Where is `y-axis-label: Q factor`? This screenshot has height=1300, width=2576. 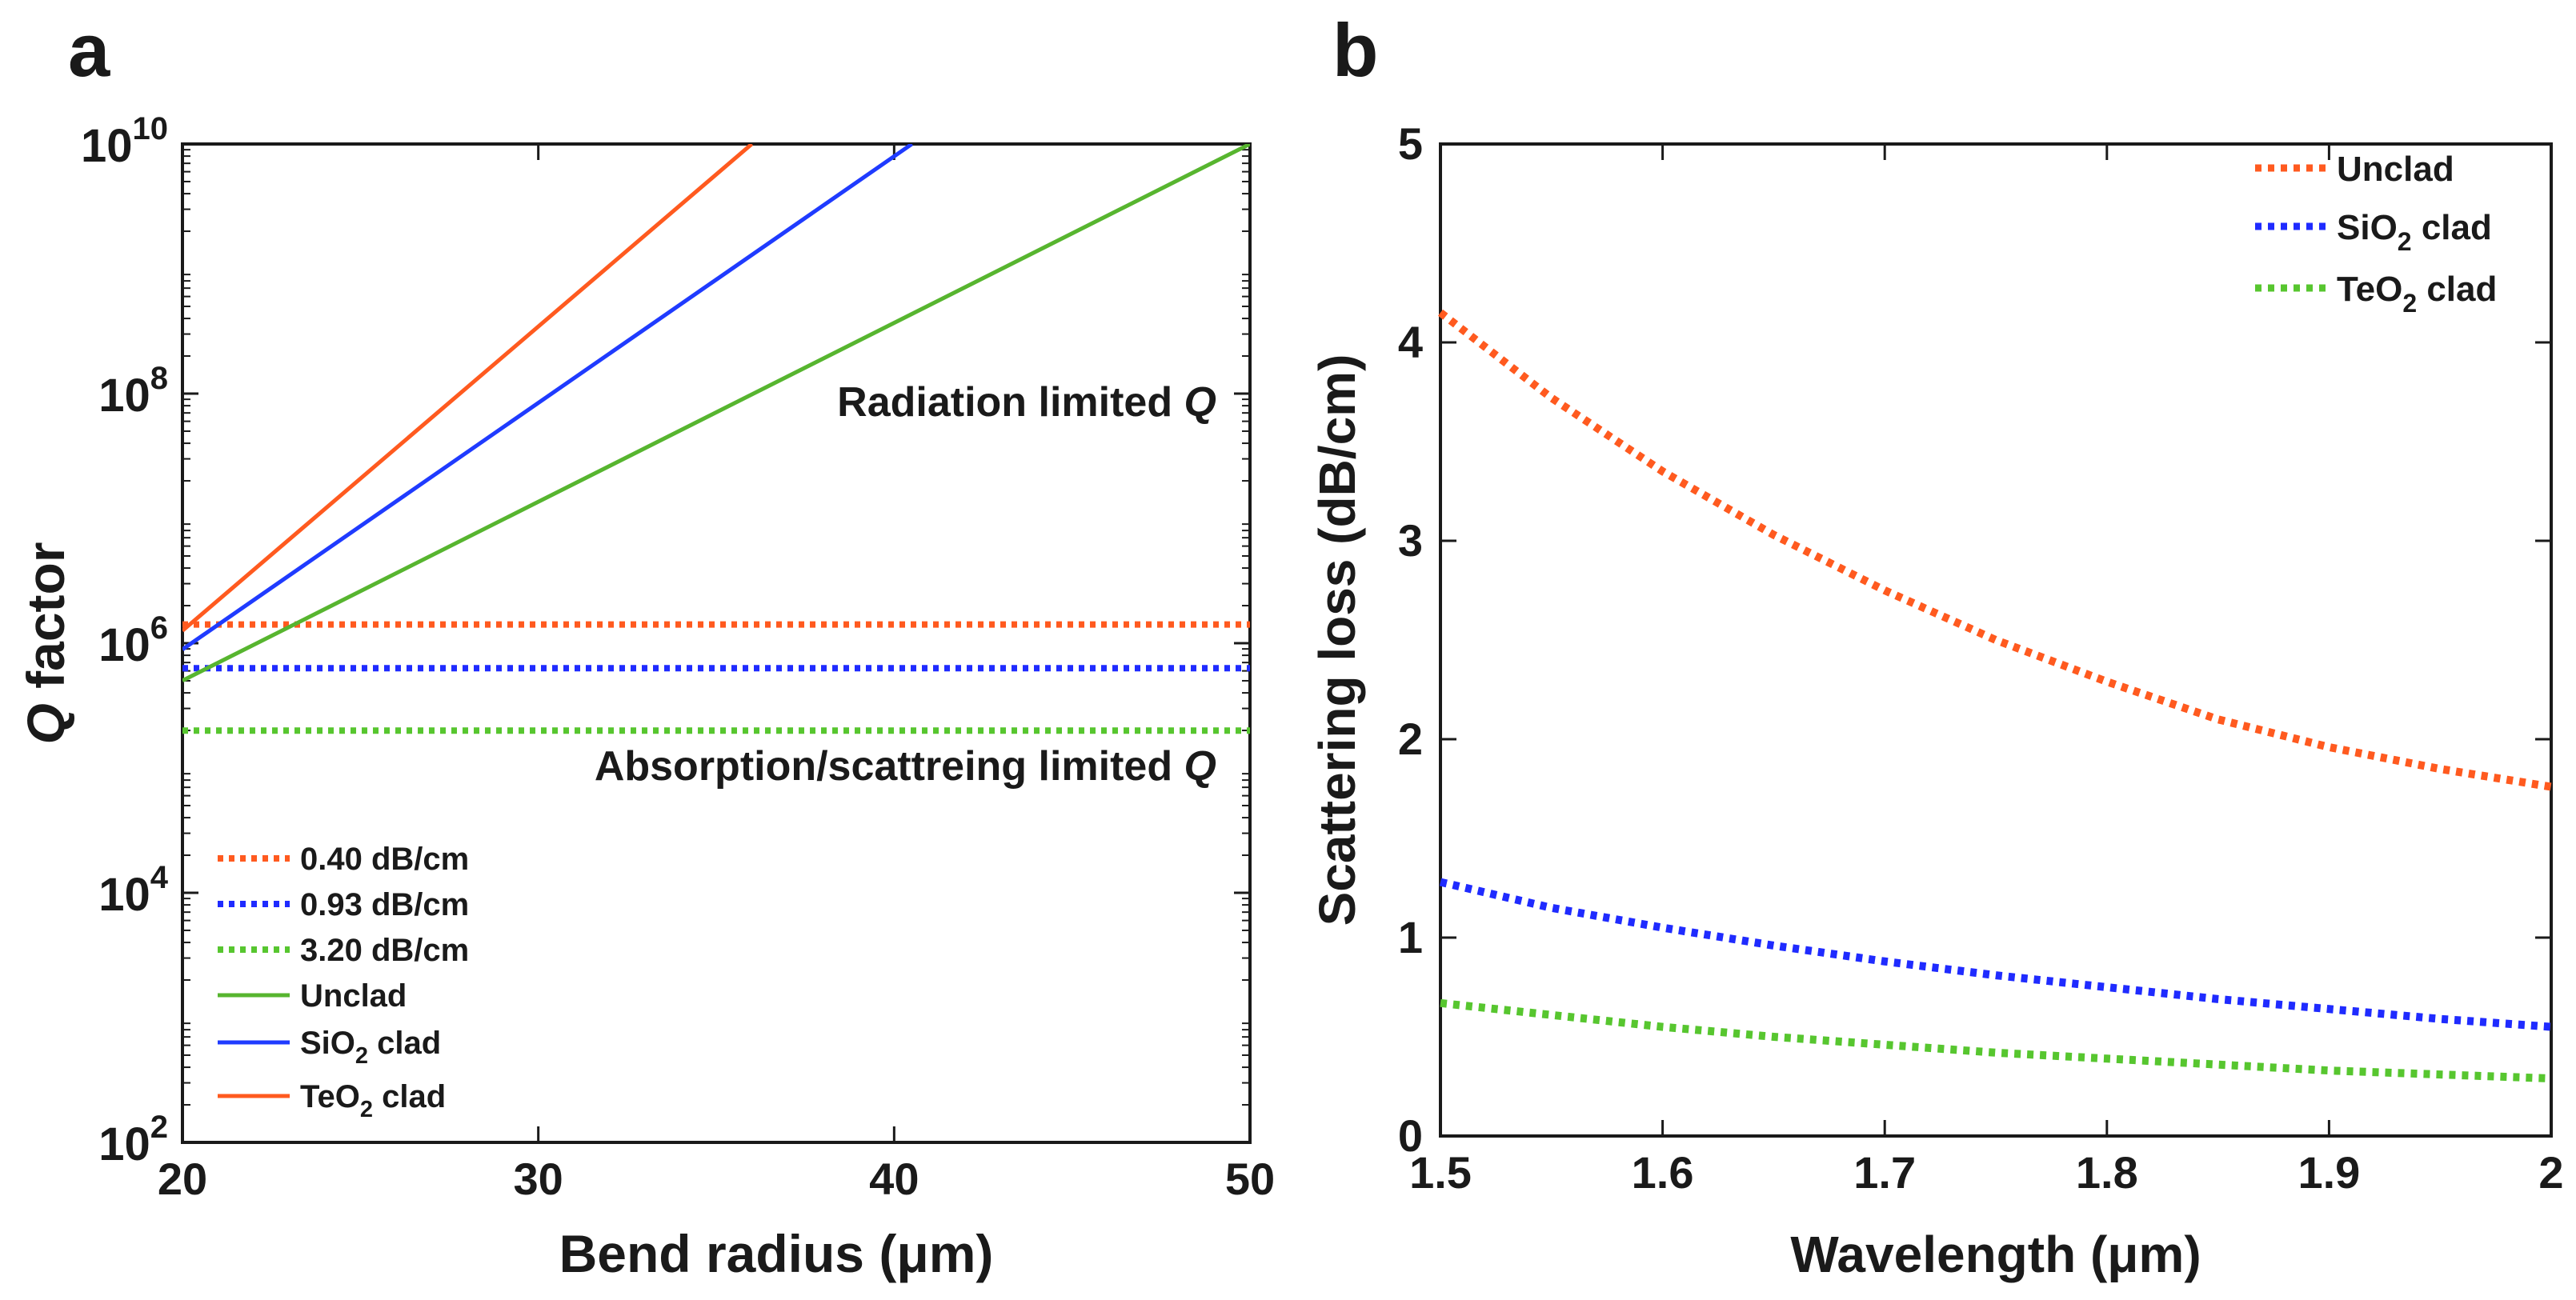 y-axis-label: Q factor is located at coordinates (45, 643).